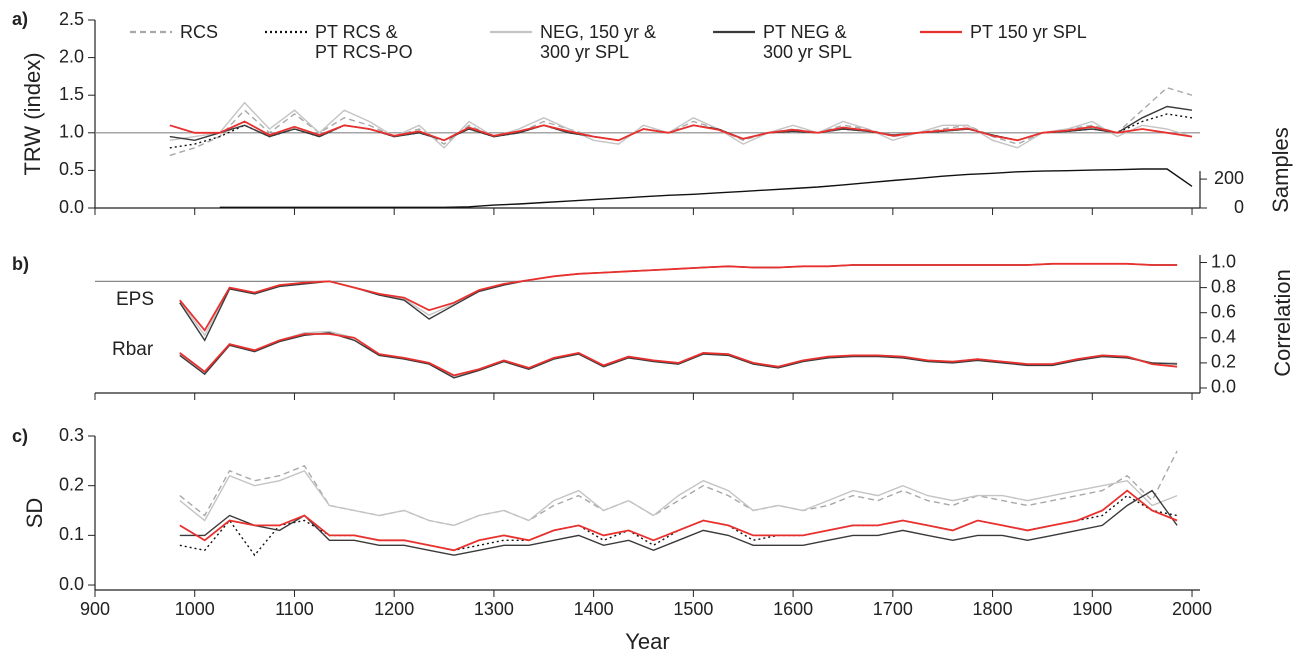 The width and height of the screenshot is (1301, 658). What do you see at coordinates (71, 56) in the screenshot?
I see `y-tick-label: 2.0` at bounding box center [71, 56].